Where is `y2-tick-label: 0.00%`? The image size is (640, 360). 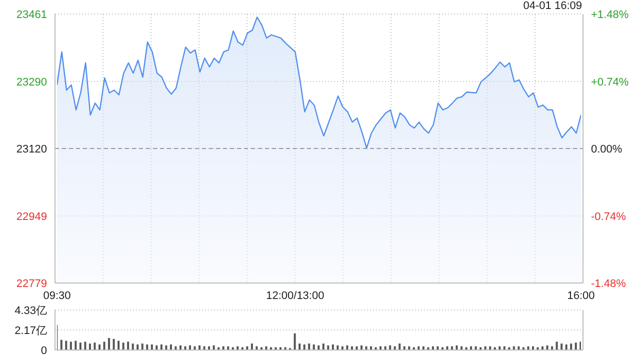 y2-tick-label: 0.00% is located at coordinates (606, 150).